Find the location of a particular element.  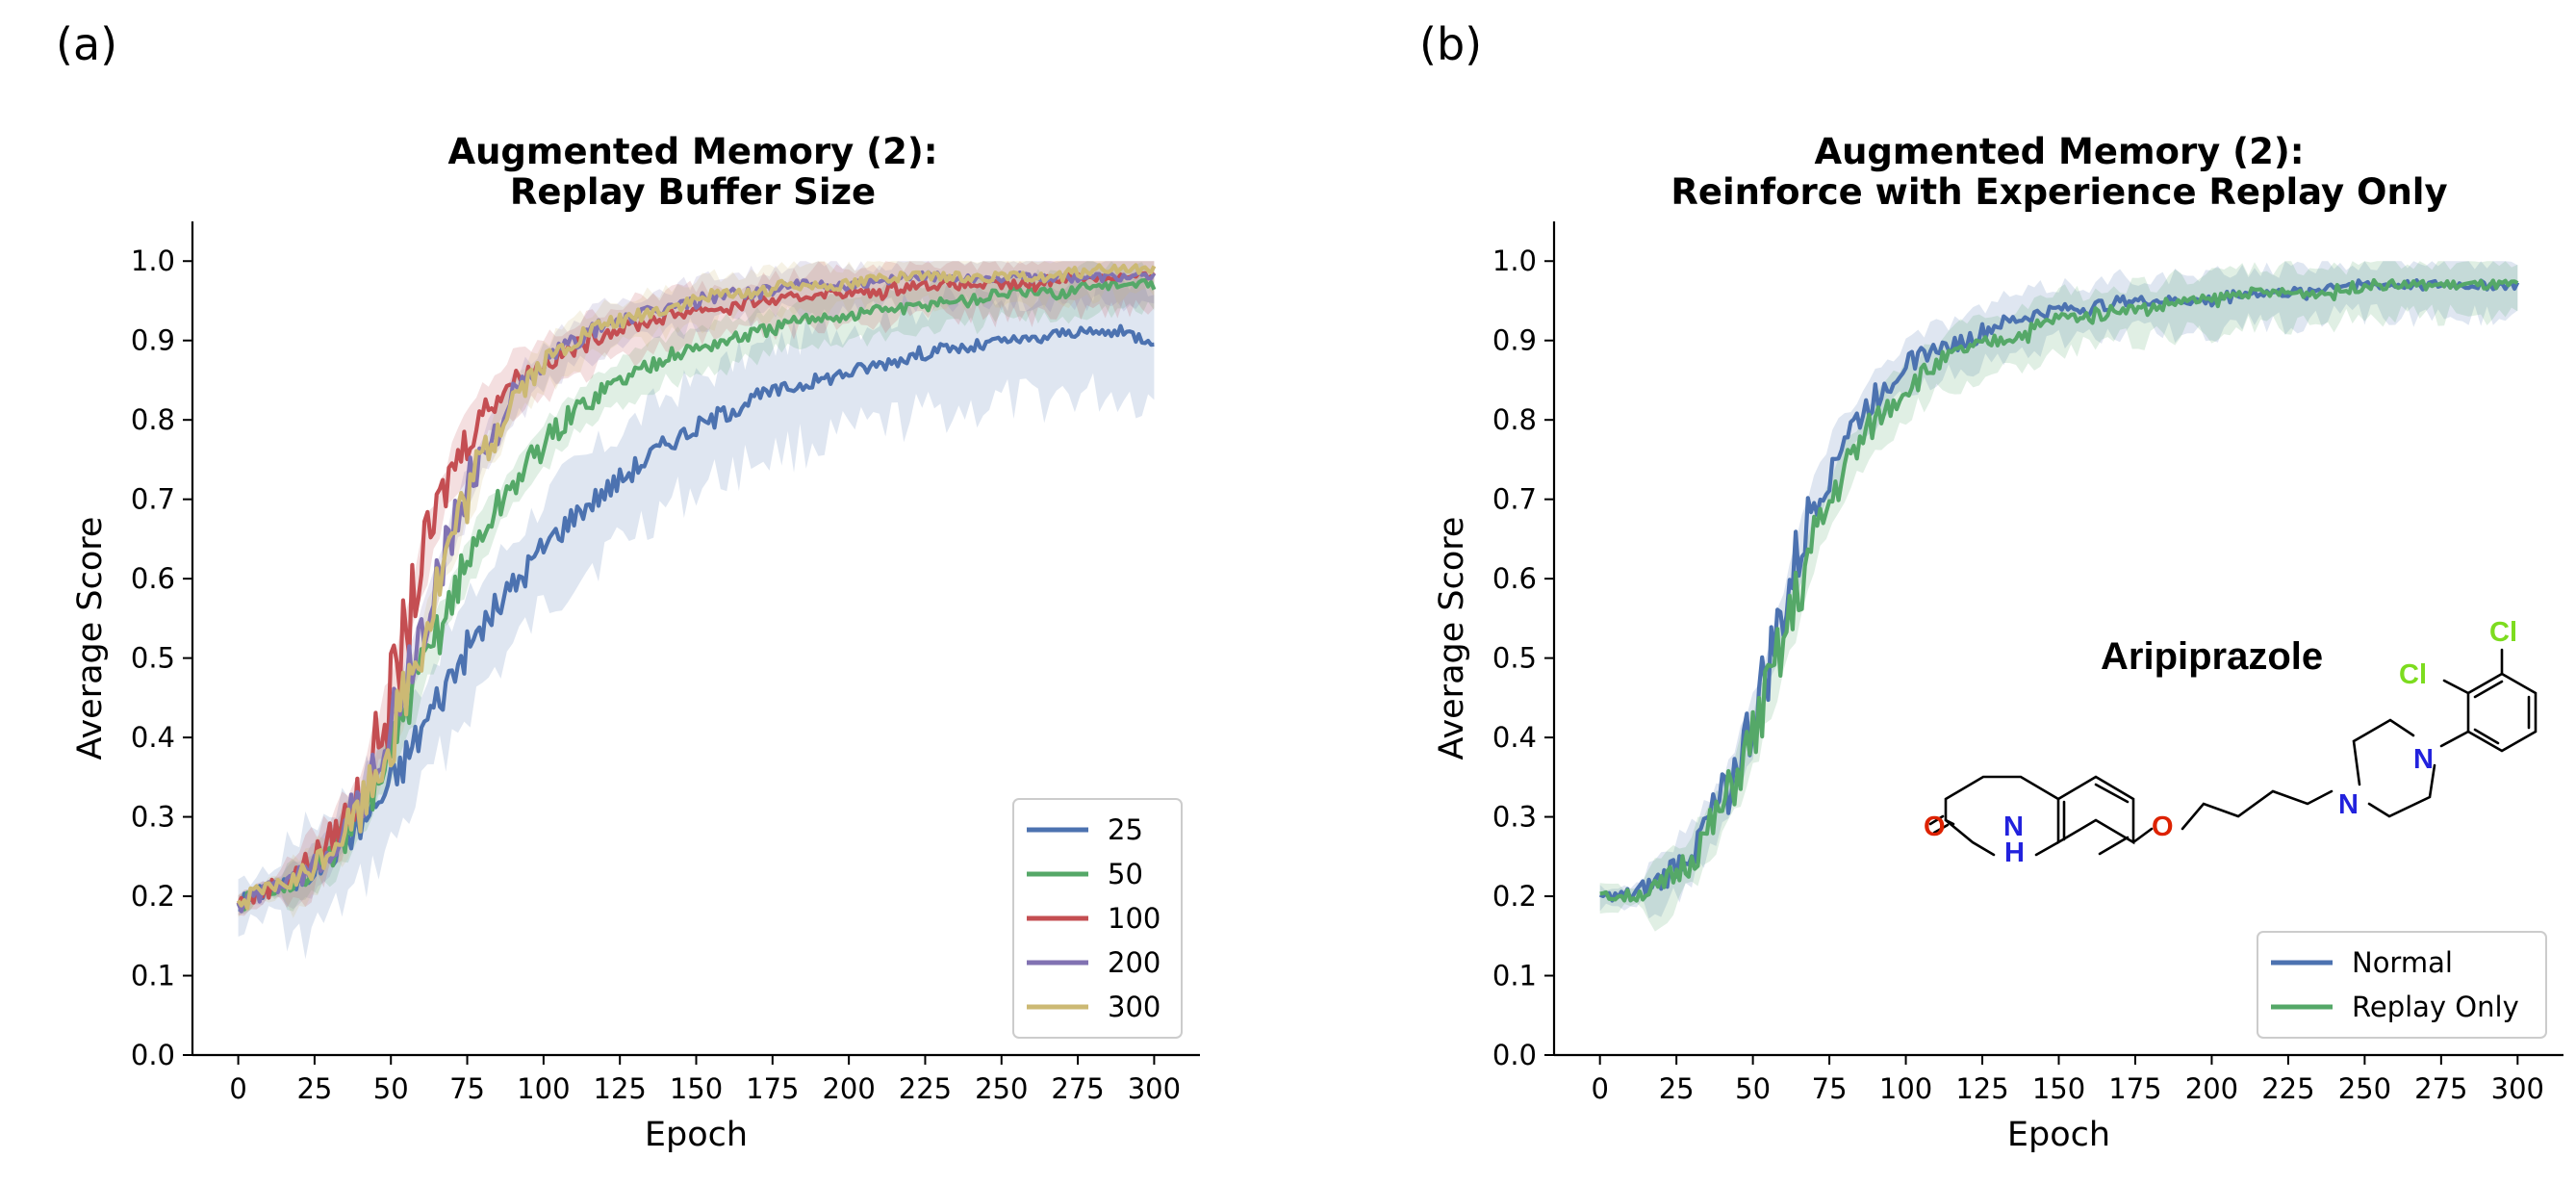

legend-label-100: 100 is located at coordinates (1134, 918).